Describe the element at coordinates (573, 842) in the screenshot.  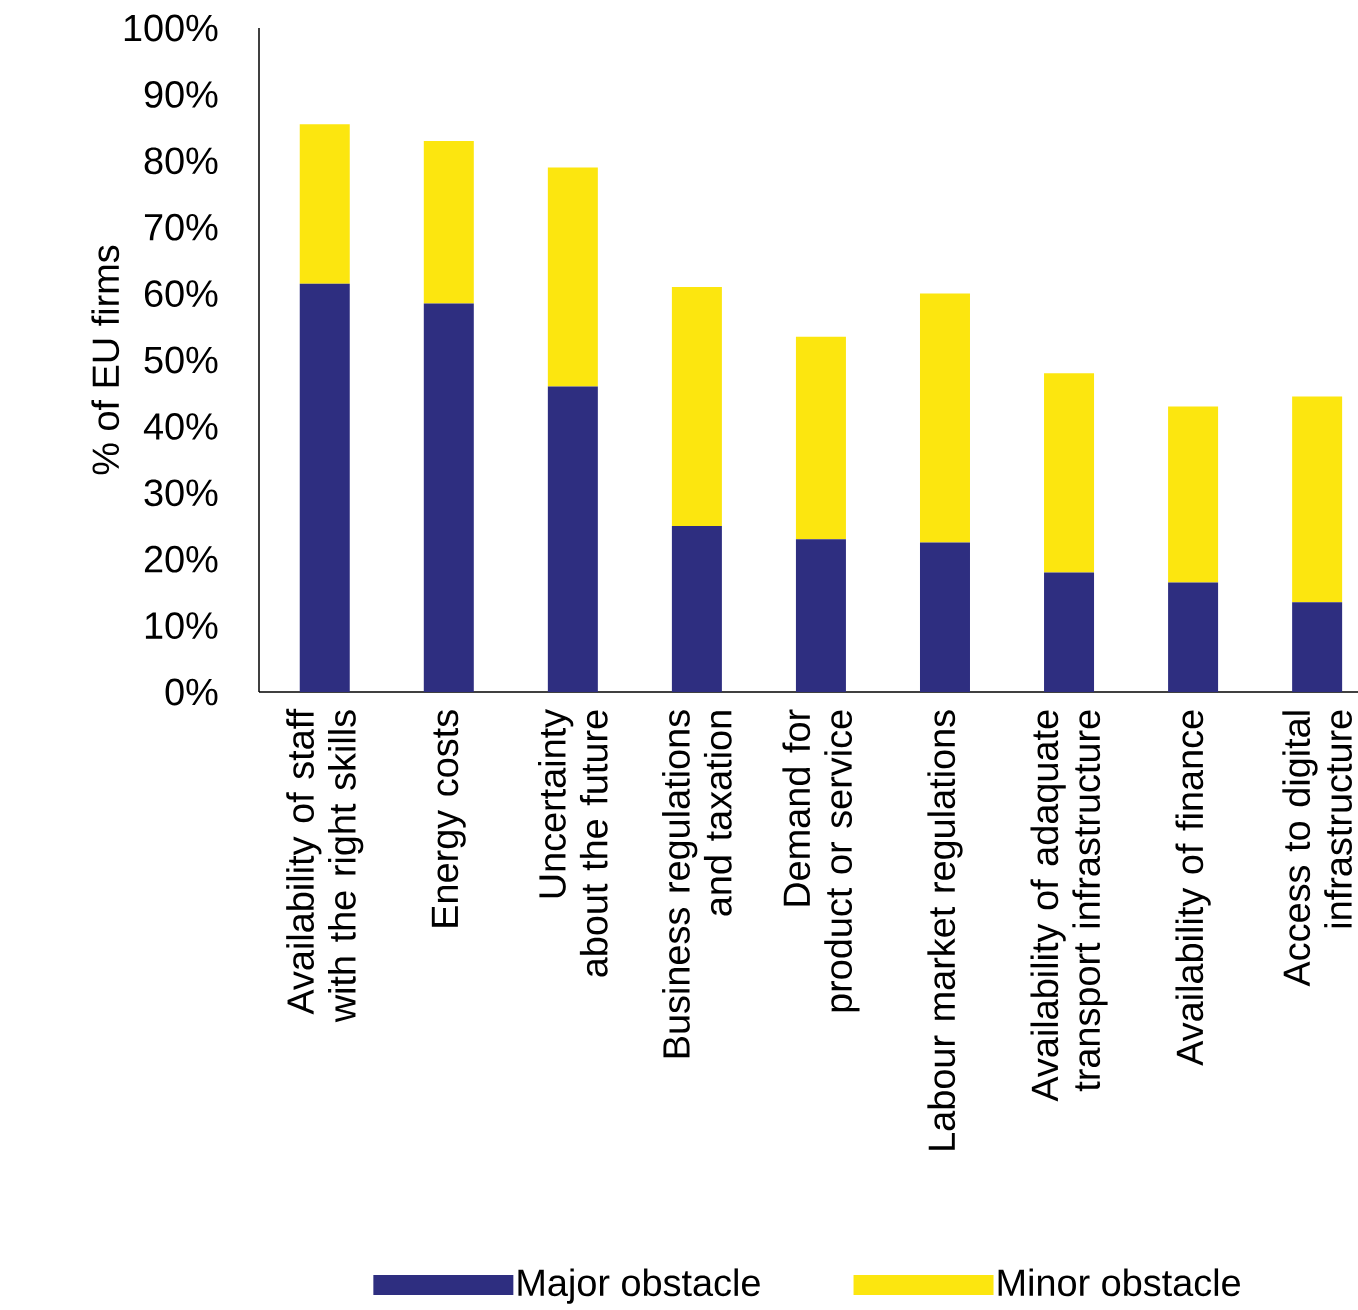
I see `x-tick-label: Uncertainty about the future` at that location.